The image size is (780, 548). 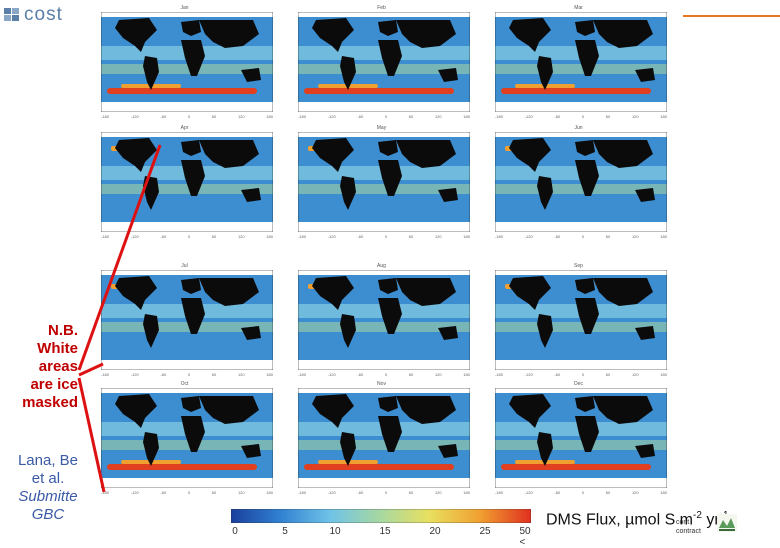 I want to click on month-panel: Apr -180 -120 -60 0 60 120 180, so click(x=184, y=182).